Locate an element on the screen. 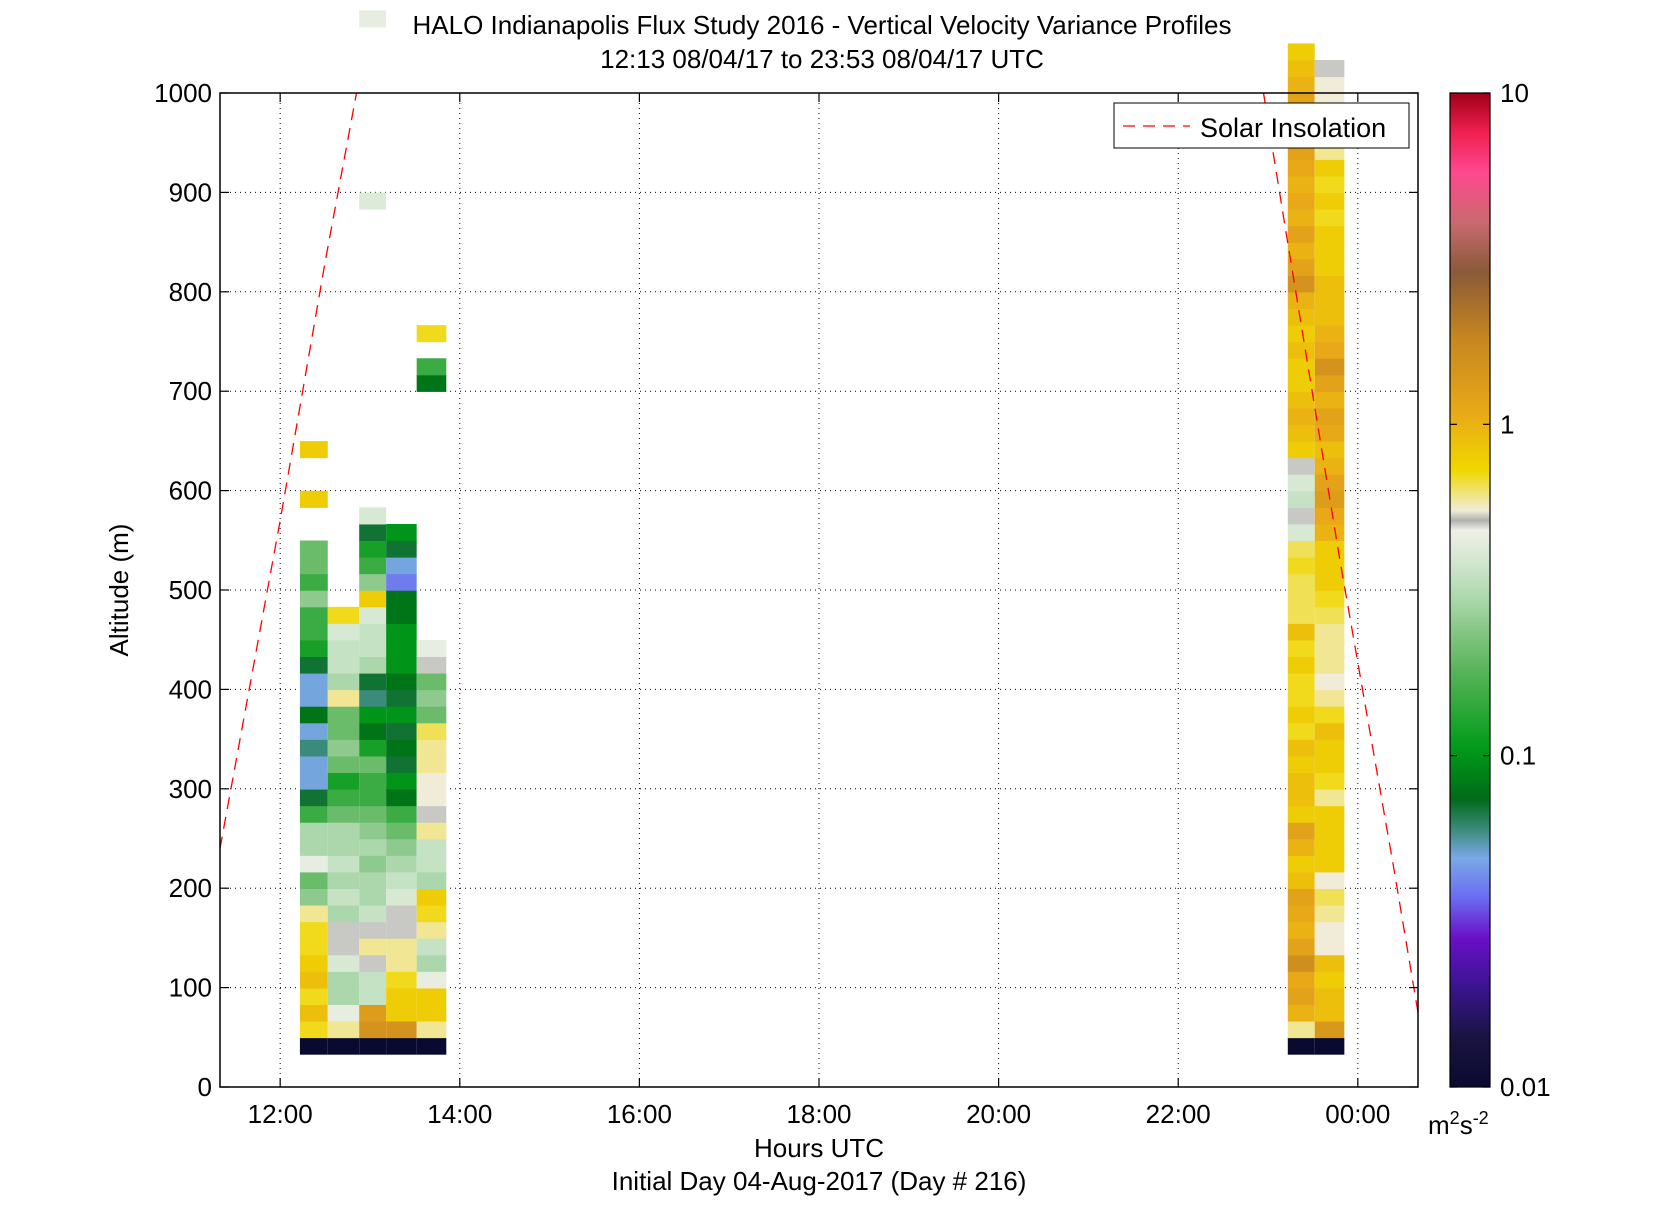 This screenshot has height=1216, width=1679. colorbar-gradient is located at coordinates (1470, 590).